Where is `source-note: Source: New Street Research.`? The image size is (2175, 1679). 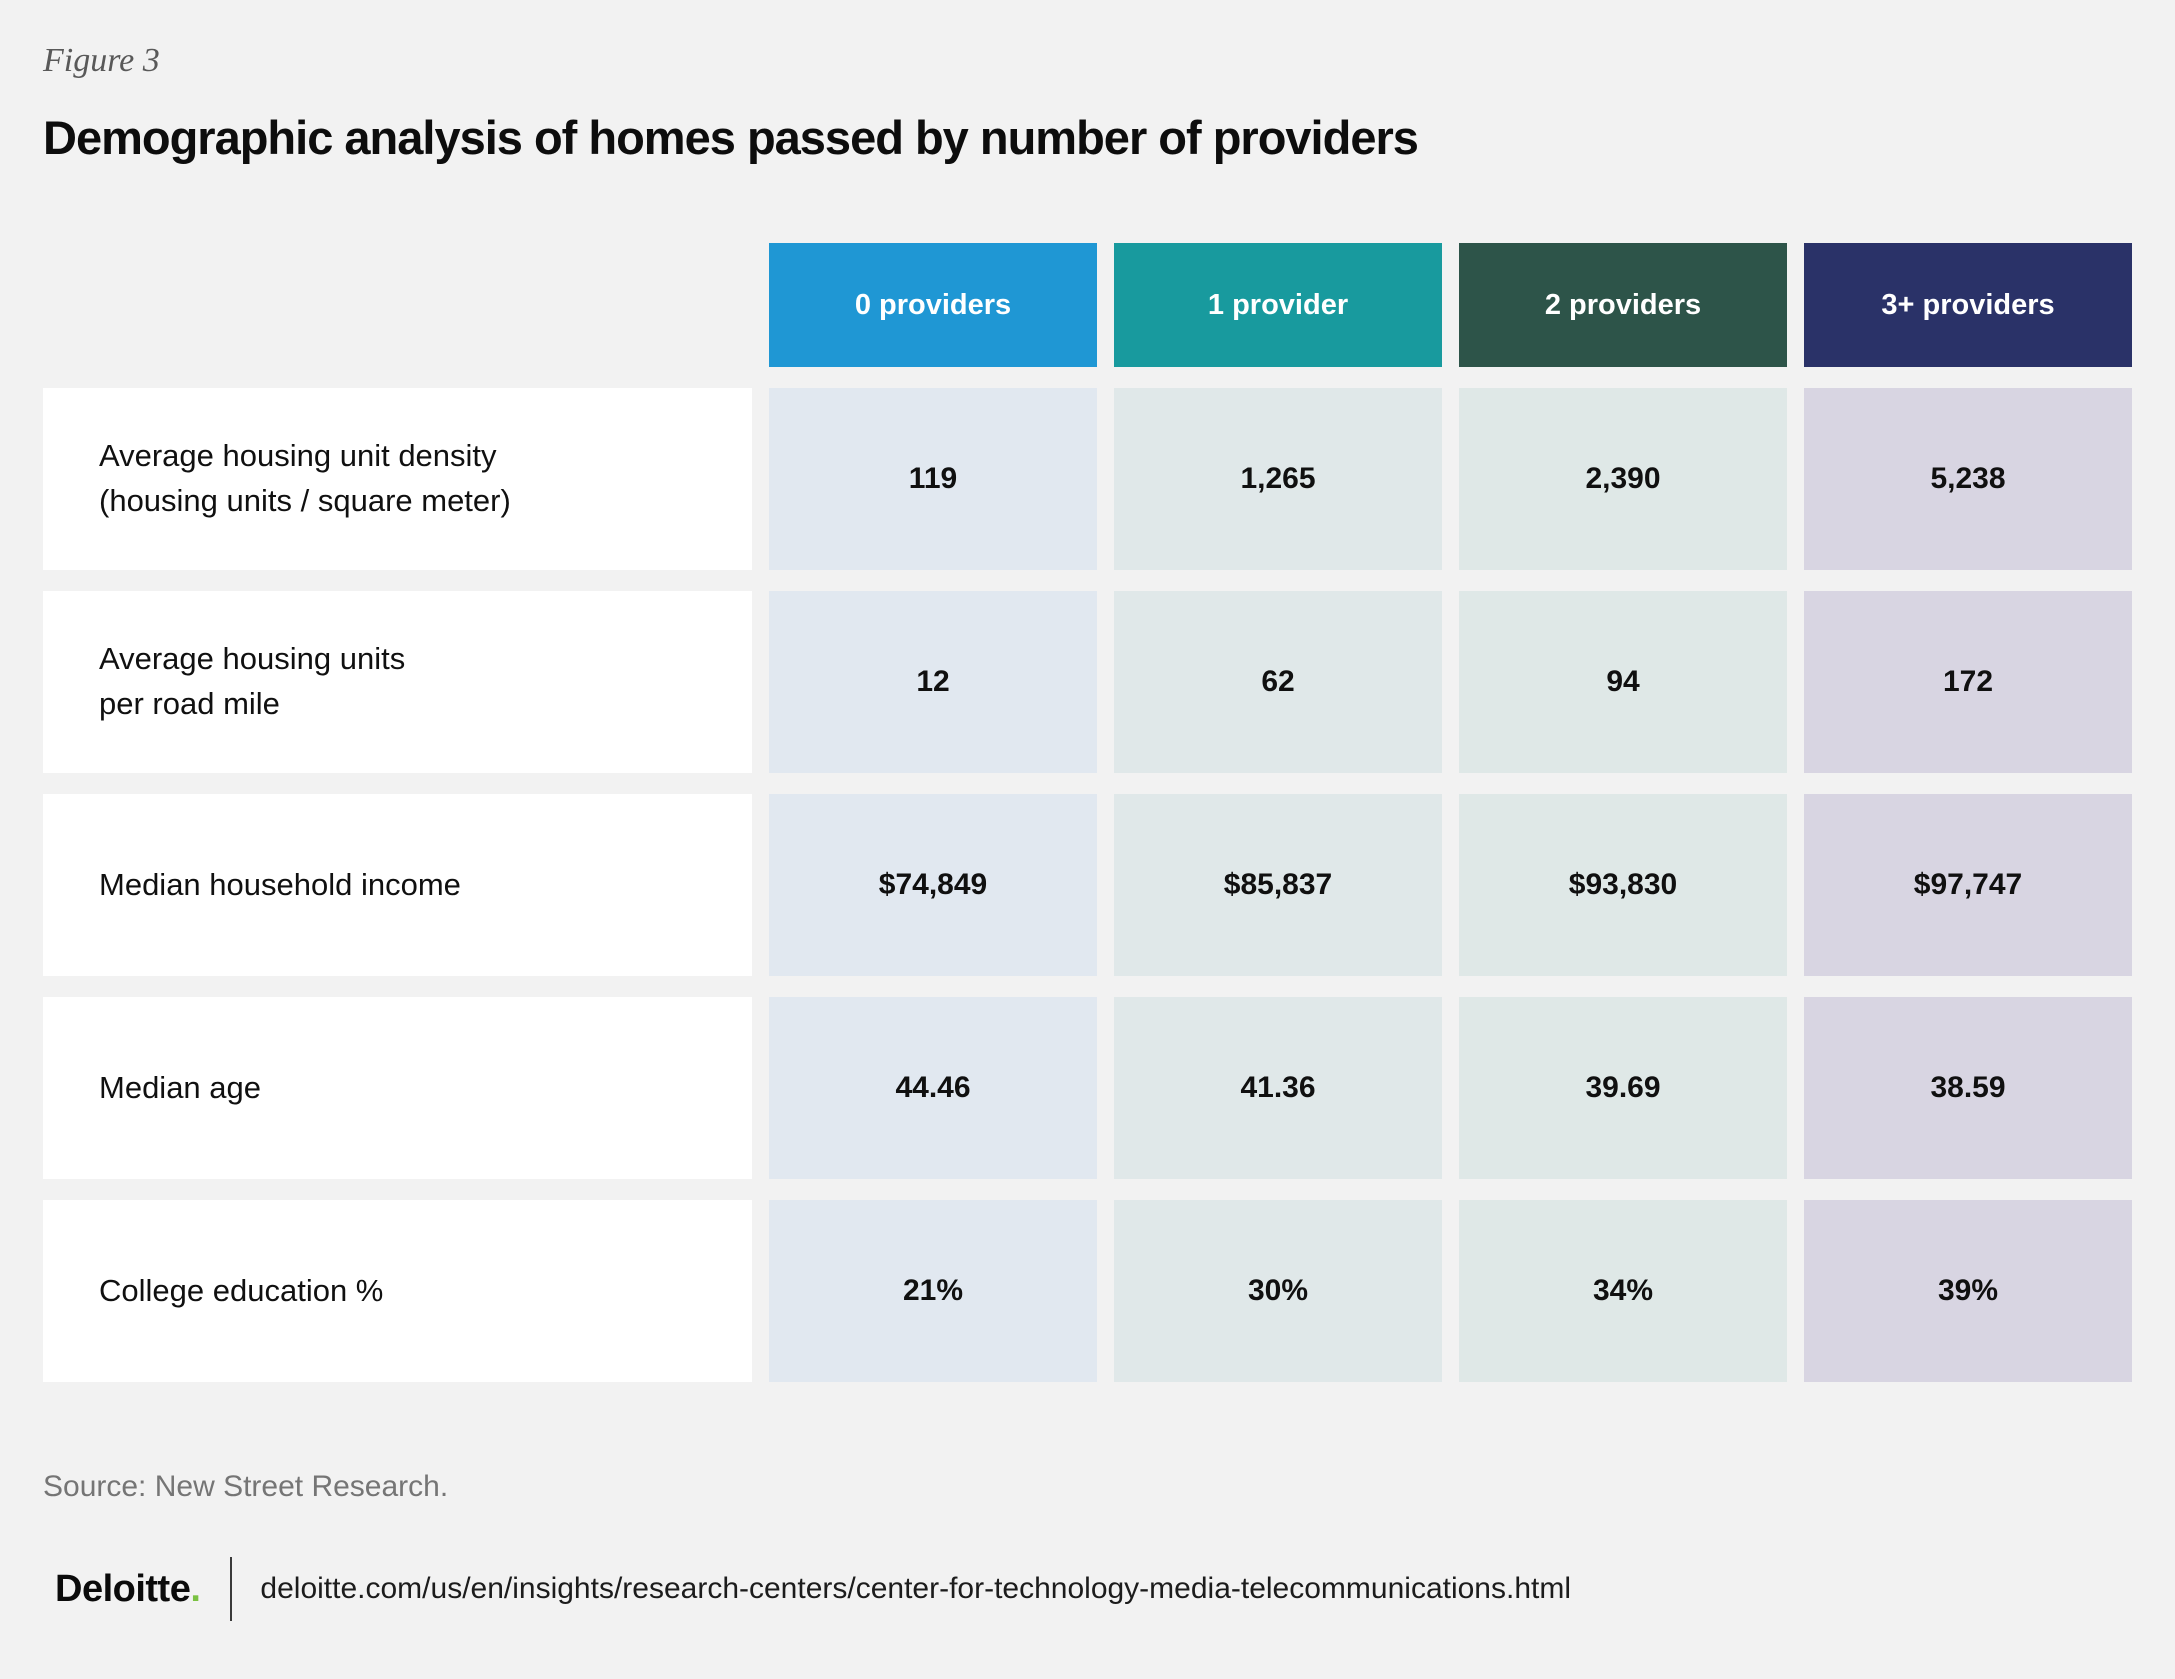
source-note: Source: New Street Research. is located at coordinates (246, 1486).